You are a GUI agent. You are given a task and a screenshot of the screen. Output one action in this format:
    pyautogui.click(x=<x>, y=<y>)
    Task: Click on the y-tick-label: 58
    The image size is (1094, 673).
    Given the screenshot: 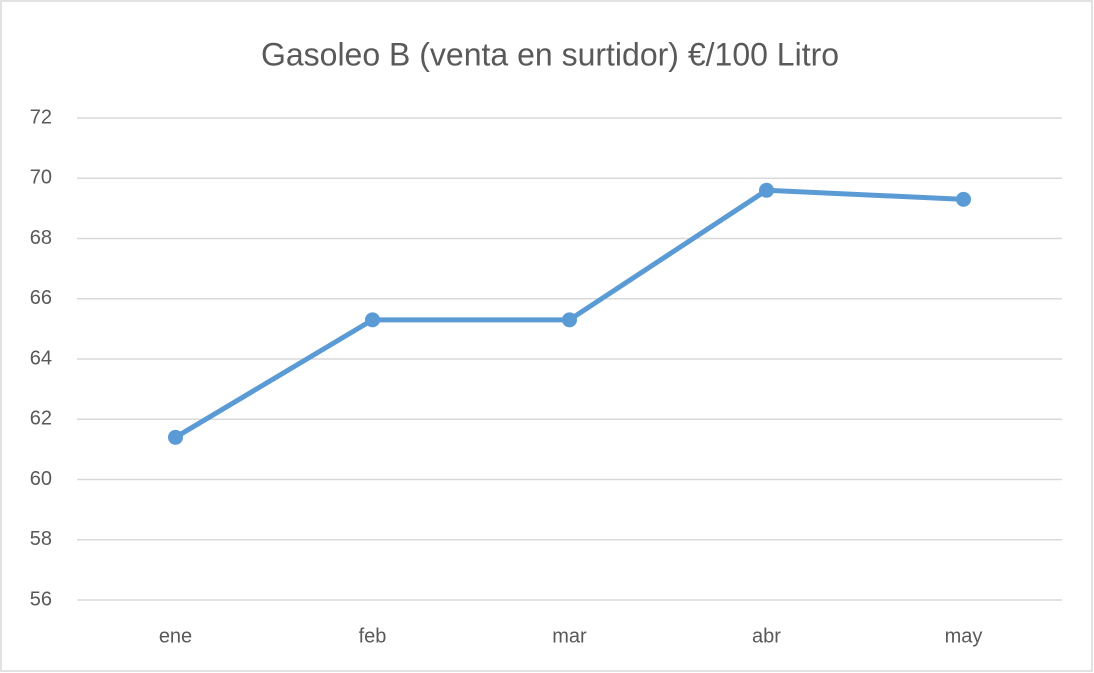 What is the action you would take?
    pyautogui.click(x=41, y=539)
    